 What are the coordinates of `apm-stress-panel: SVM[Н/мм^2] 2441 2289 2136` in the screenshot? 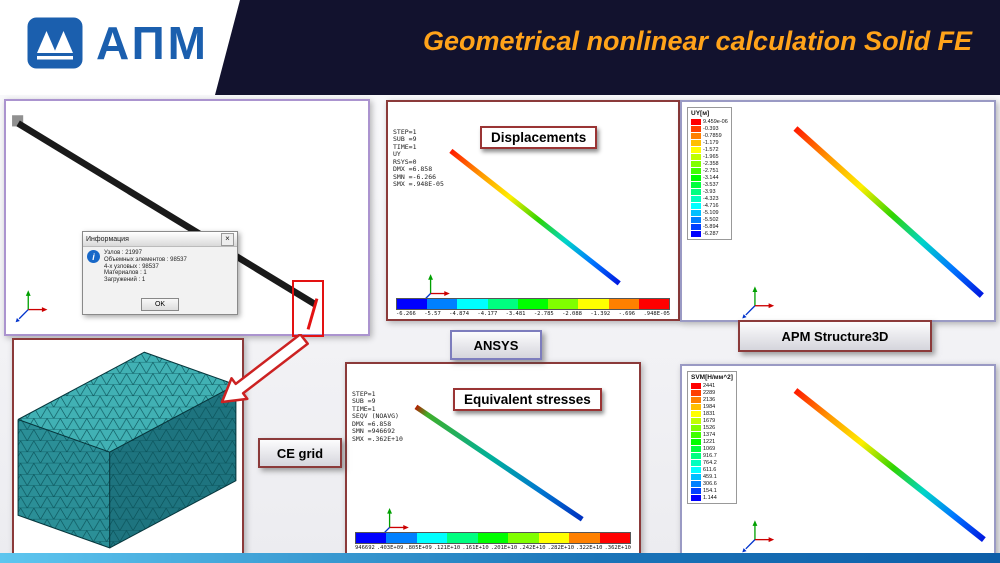 It's located at (838, 461).